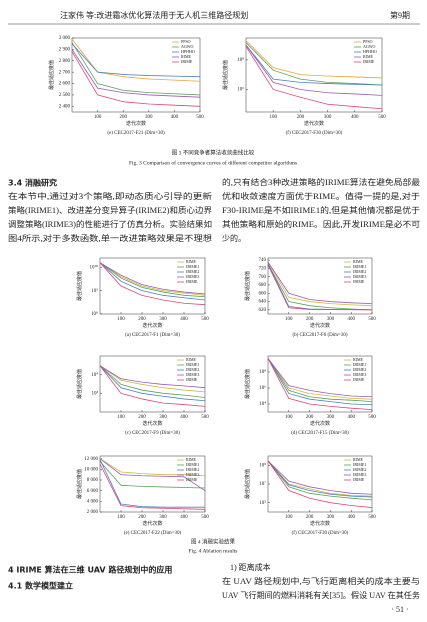  I want to click on running-title: 汪家伟 等:改进霜冰优化算法用于无人机三维路径规划, so click(154, 15).